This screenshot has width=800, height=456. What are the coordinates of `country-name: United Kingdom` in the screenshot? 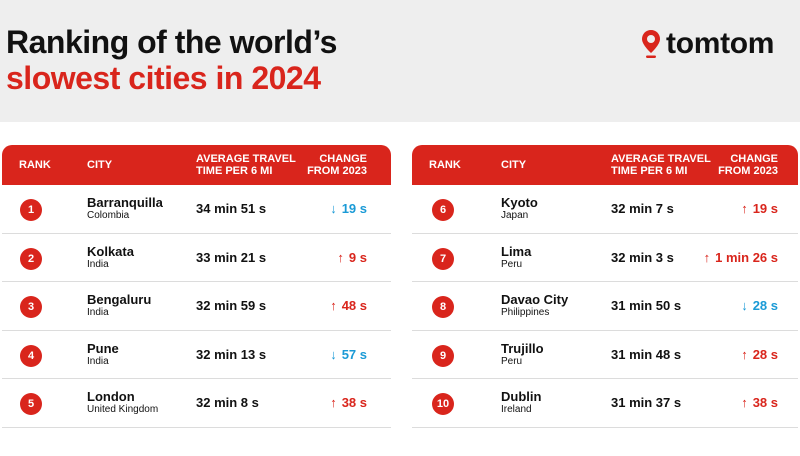 It's located at (123, 410).